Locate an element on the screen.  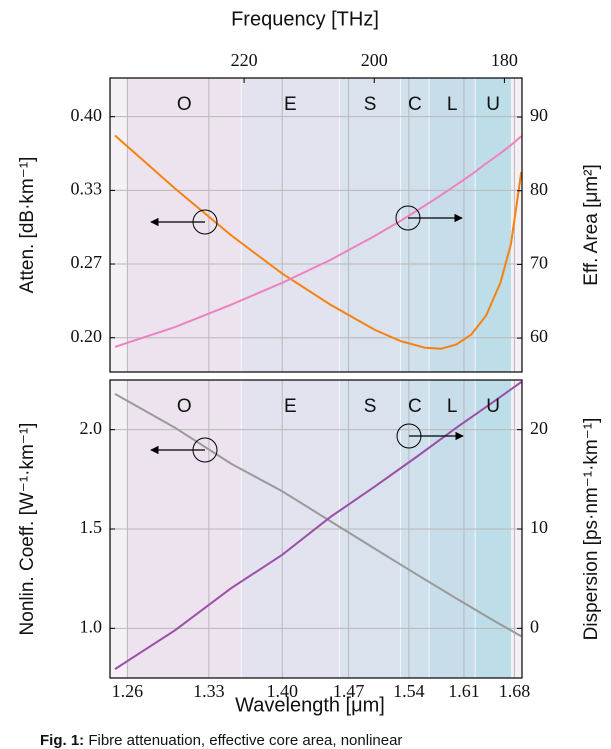
y2-tick-label: 10 is located at coordinates (539, 527).